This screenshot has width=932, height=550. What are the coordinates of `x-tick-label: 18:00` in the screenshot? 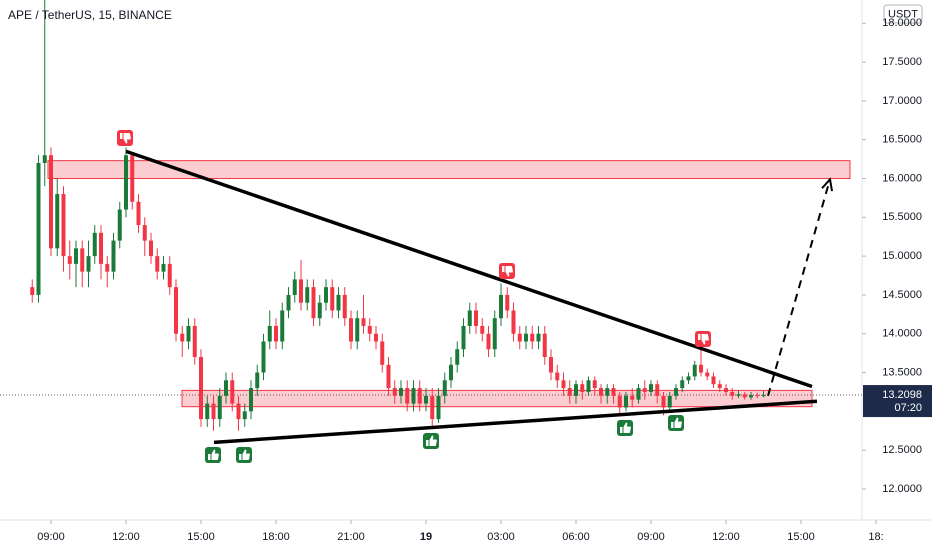 It's located at (276, 537).